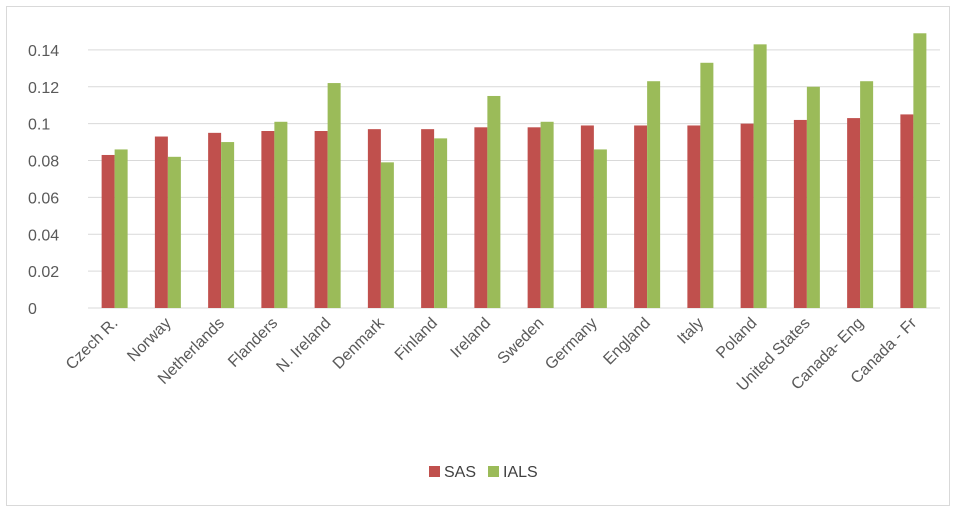 The image size is (958, 514). I want to click on y-tick-label: 0.04, so click(43, 235).